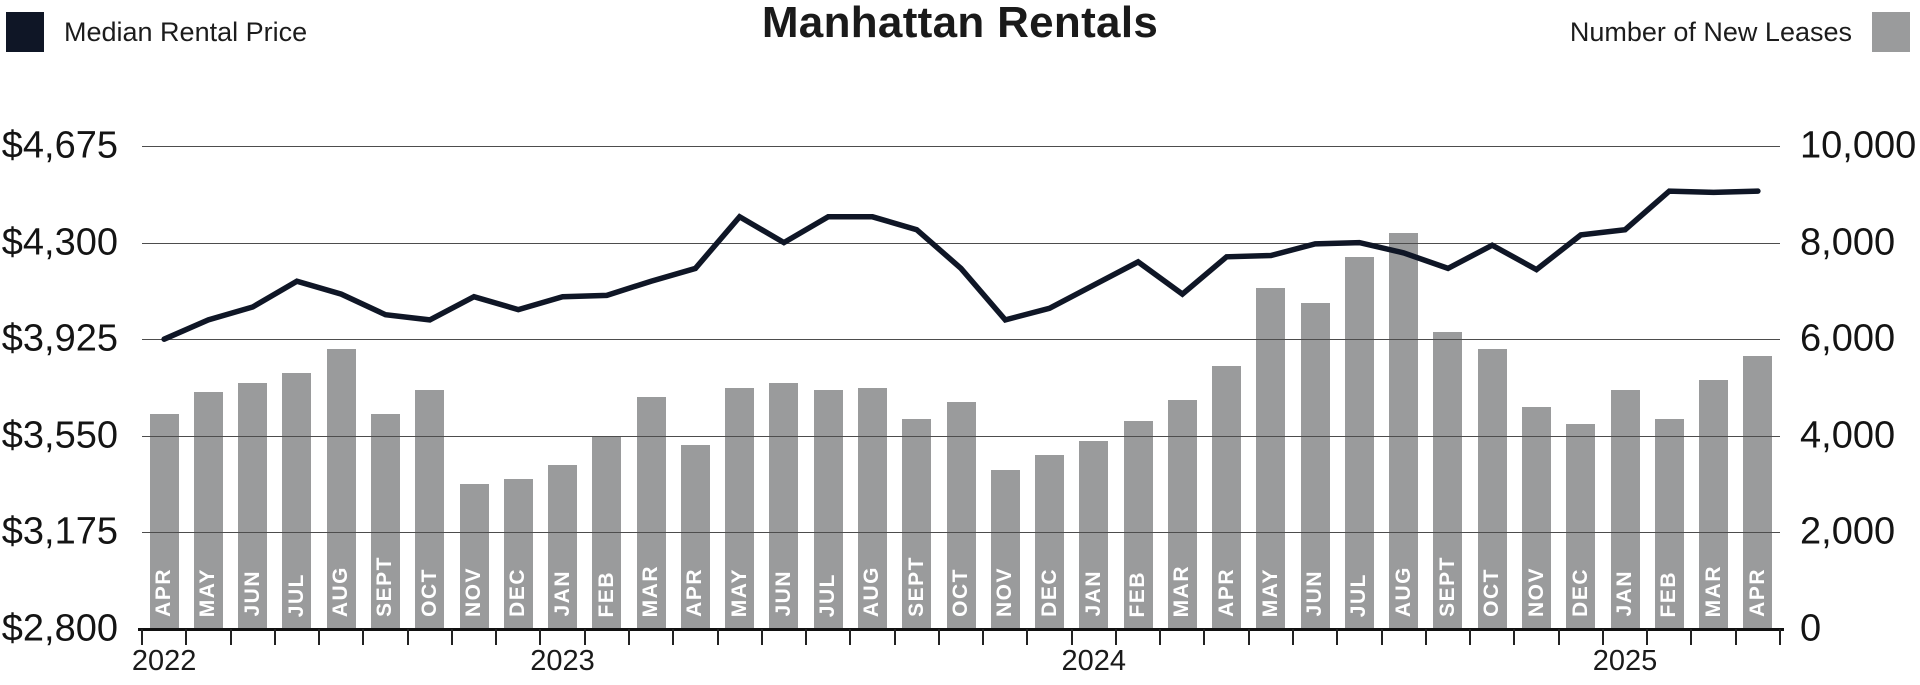 This screenshot has height=685, width=1920. What do you see at coordinates (606, 594) in the screenshot?
I see `month-label-feb-10: FEB` at bounding box center [606, 594].